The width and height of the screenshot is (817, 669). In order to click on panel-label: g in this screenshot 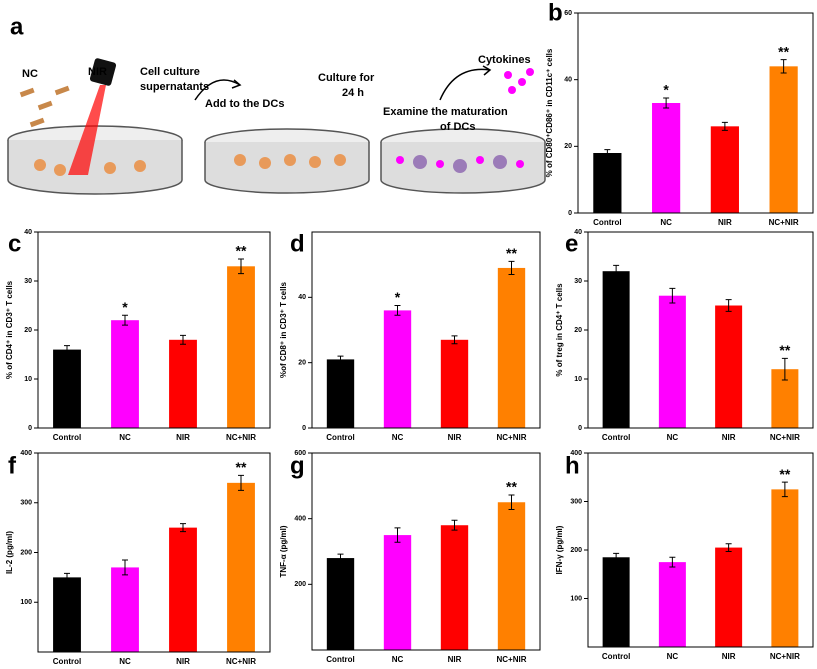, I will do `click(297, 465)`.